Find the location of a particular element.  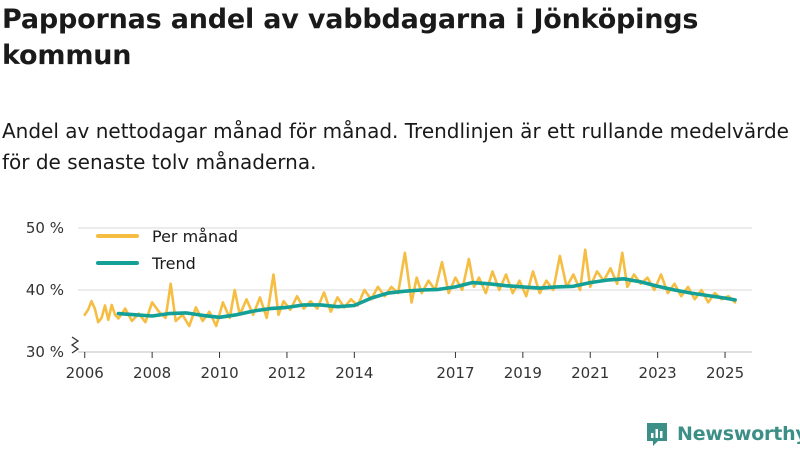

y-tick-label: 40 % is located at coordinates (45, 290).